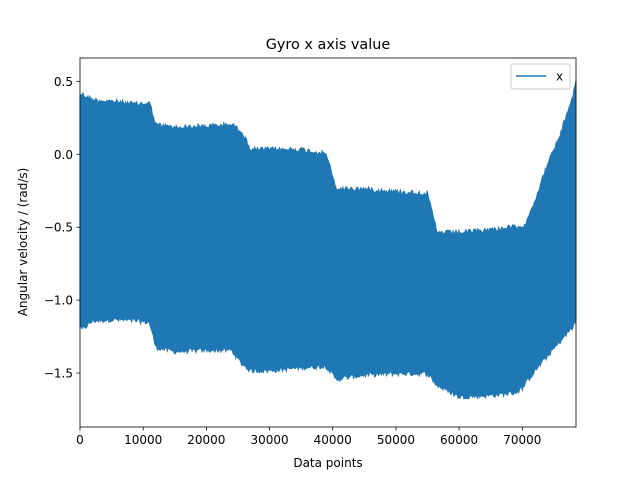 The width and height of the screenshot is (640, 480). I want to click on x-tick-label: 70000, so click(522, 440).